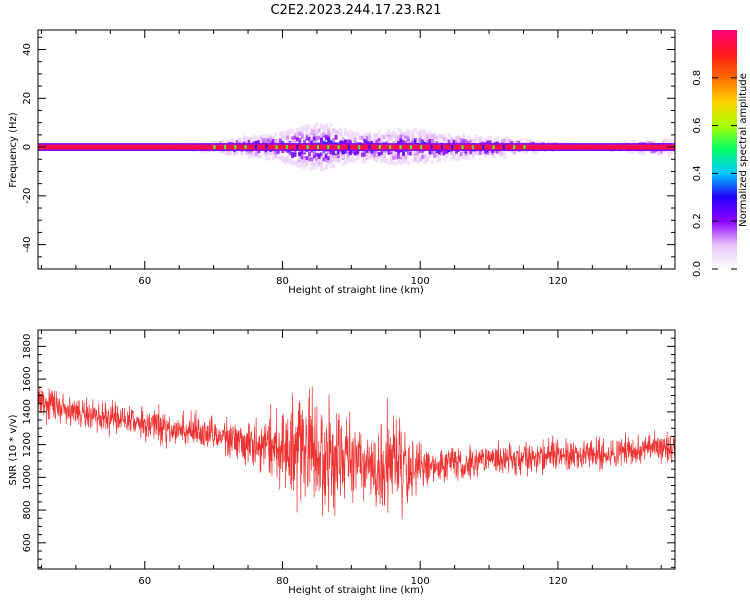 This screenshot has height=600, width=750. I want to click on spectrogram-image, so click(356, 147).